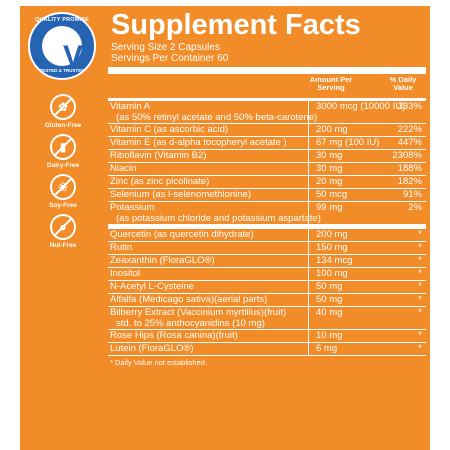  Describe the element at coordinates (63, 147) in the screenshot. I see `milk-icon: ▮` at that location.